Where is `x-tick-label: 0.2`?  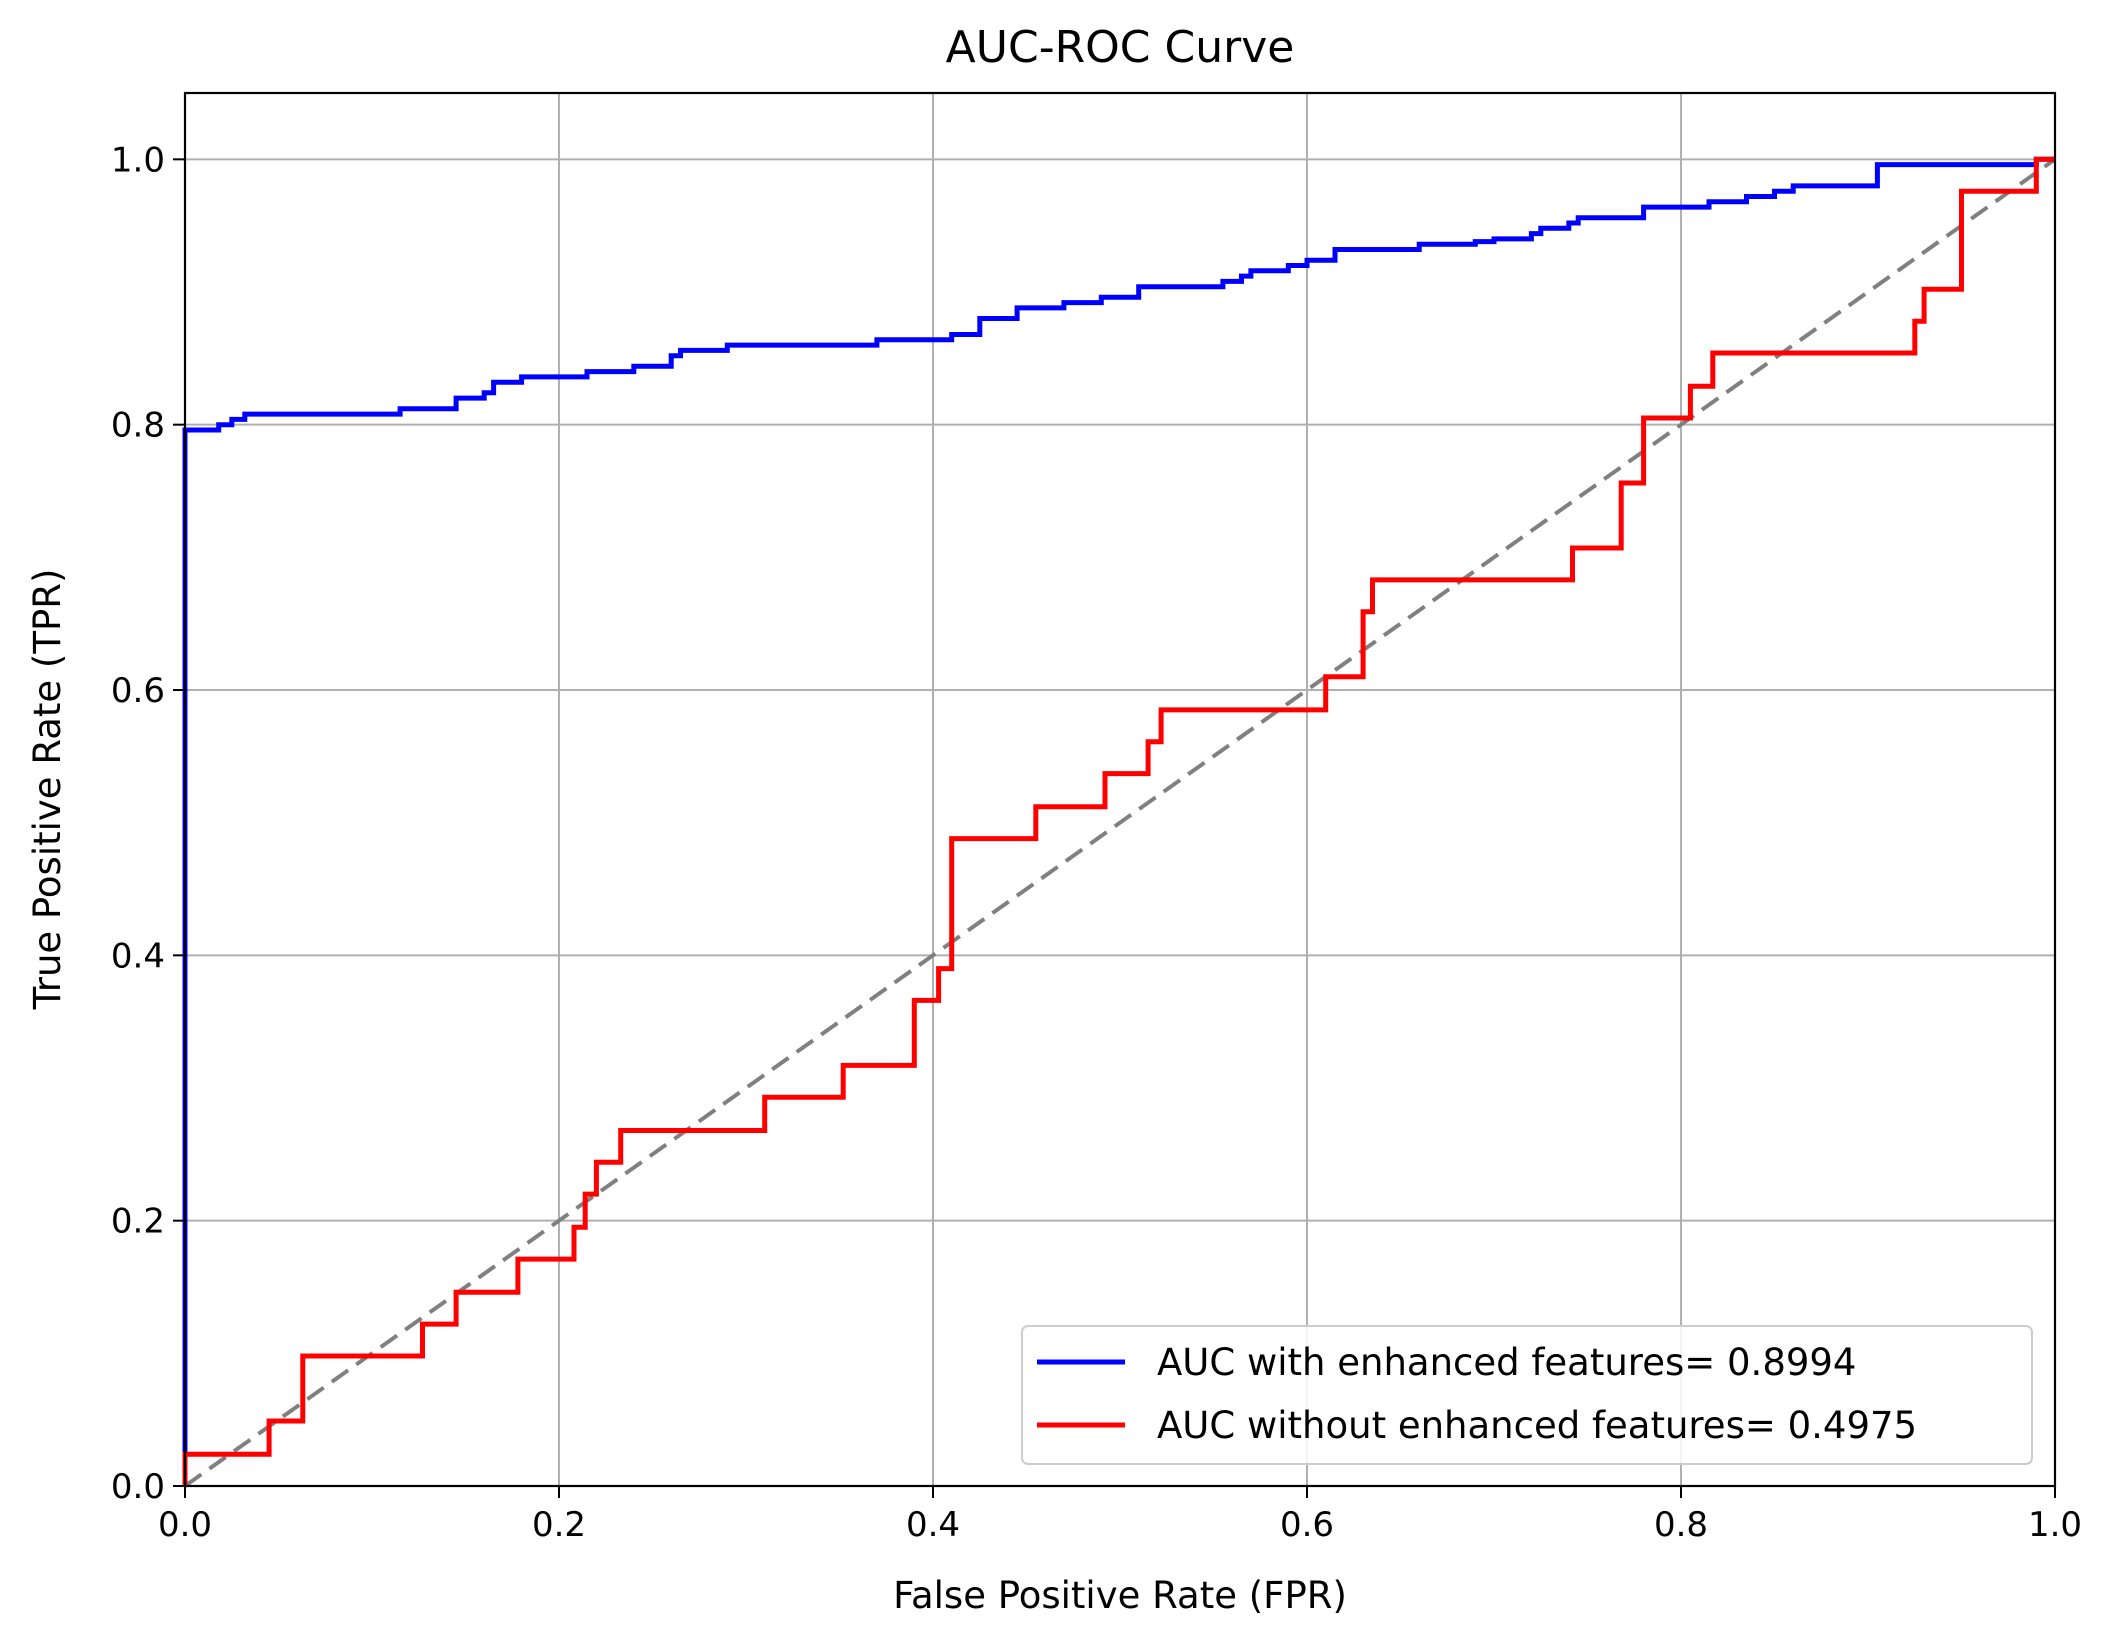 x-tick-label: 0.2 is located at coordinates (559, 1525).